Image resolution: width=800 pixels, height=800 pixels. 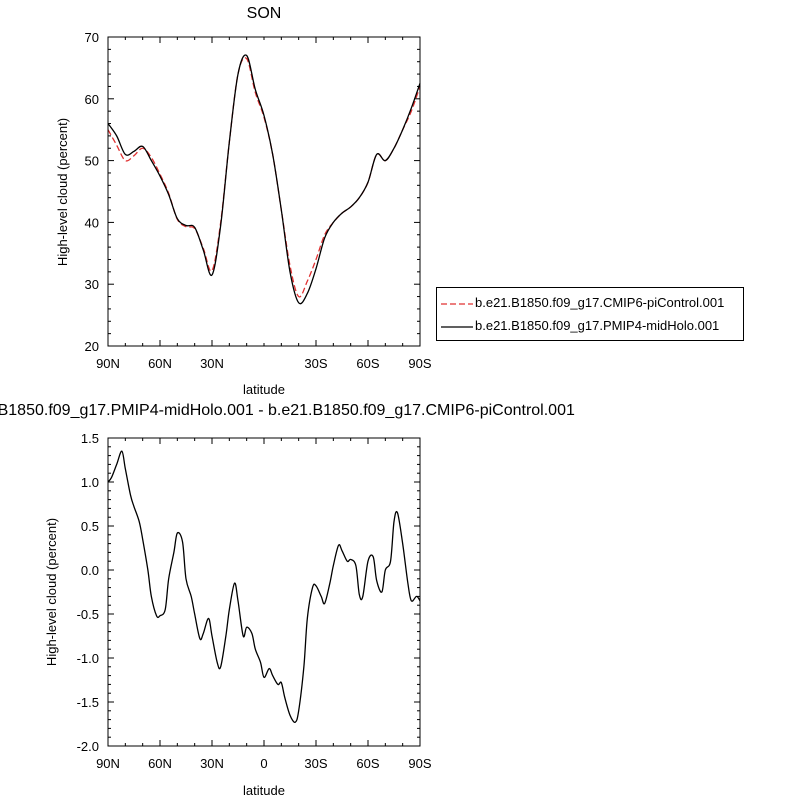 What do you see at coordinates (90, 570) in the screenshot?
I see `bottom-ytick-label: 0.0` at bounding box center [90, 570].